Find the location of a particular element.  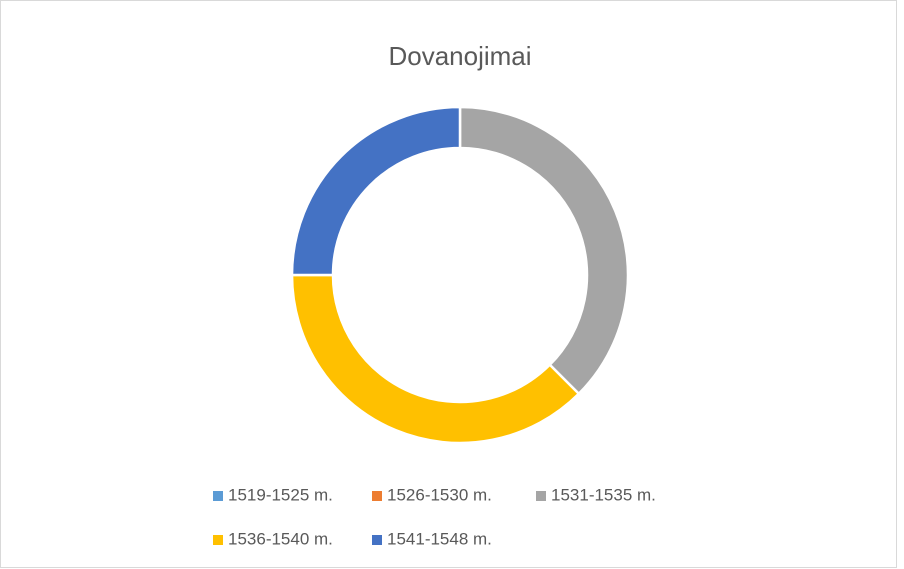

legend-label: 1531-1535 m. is located at coordinates (603, 494).